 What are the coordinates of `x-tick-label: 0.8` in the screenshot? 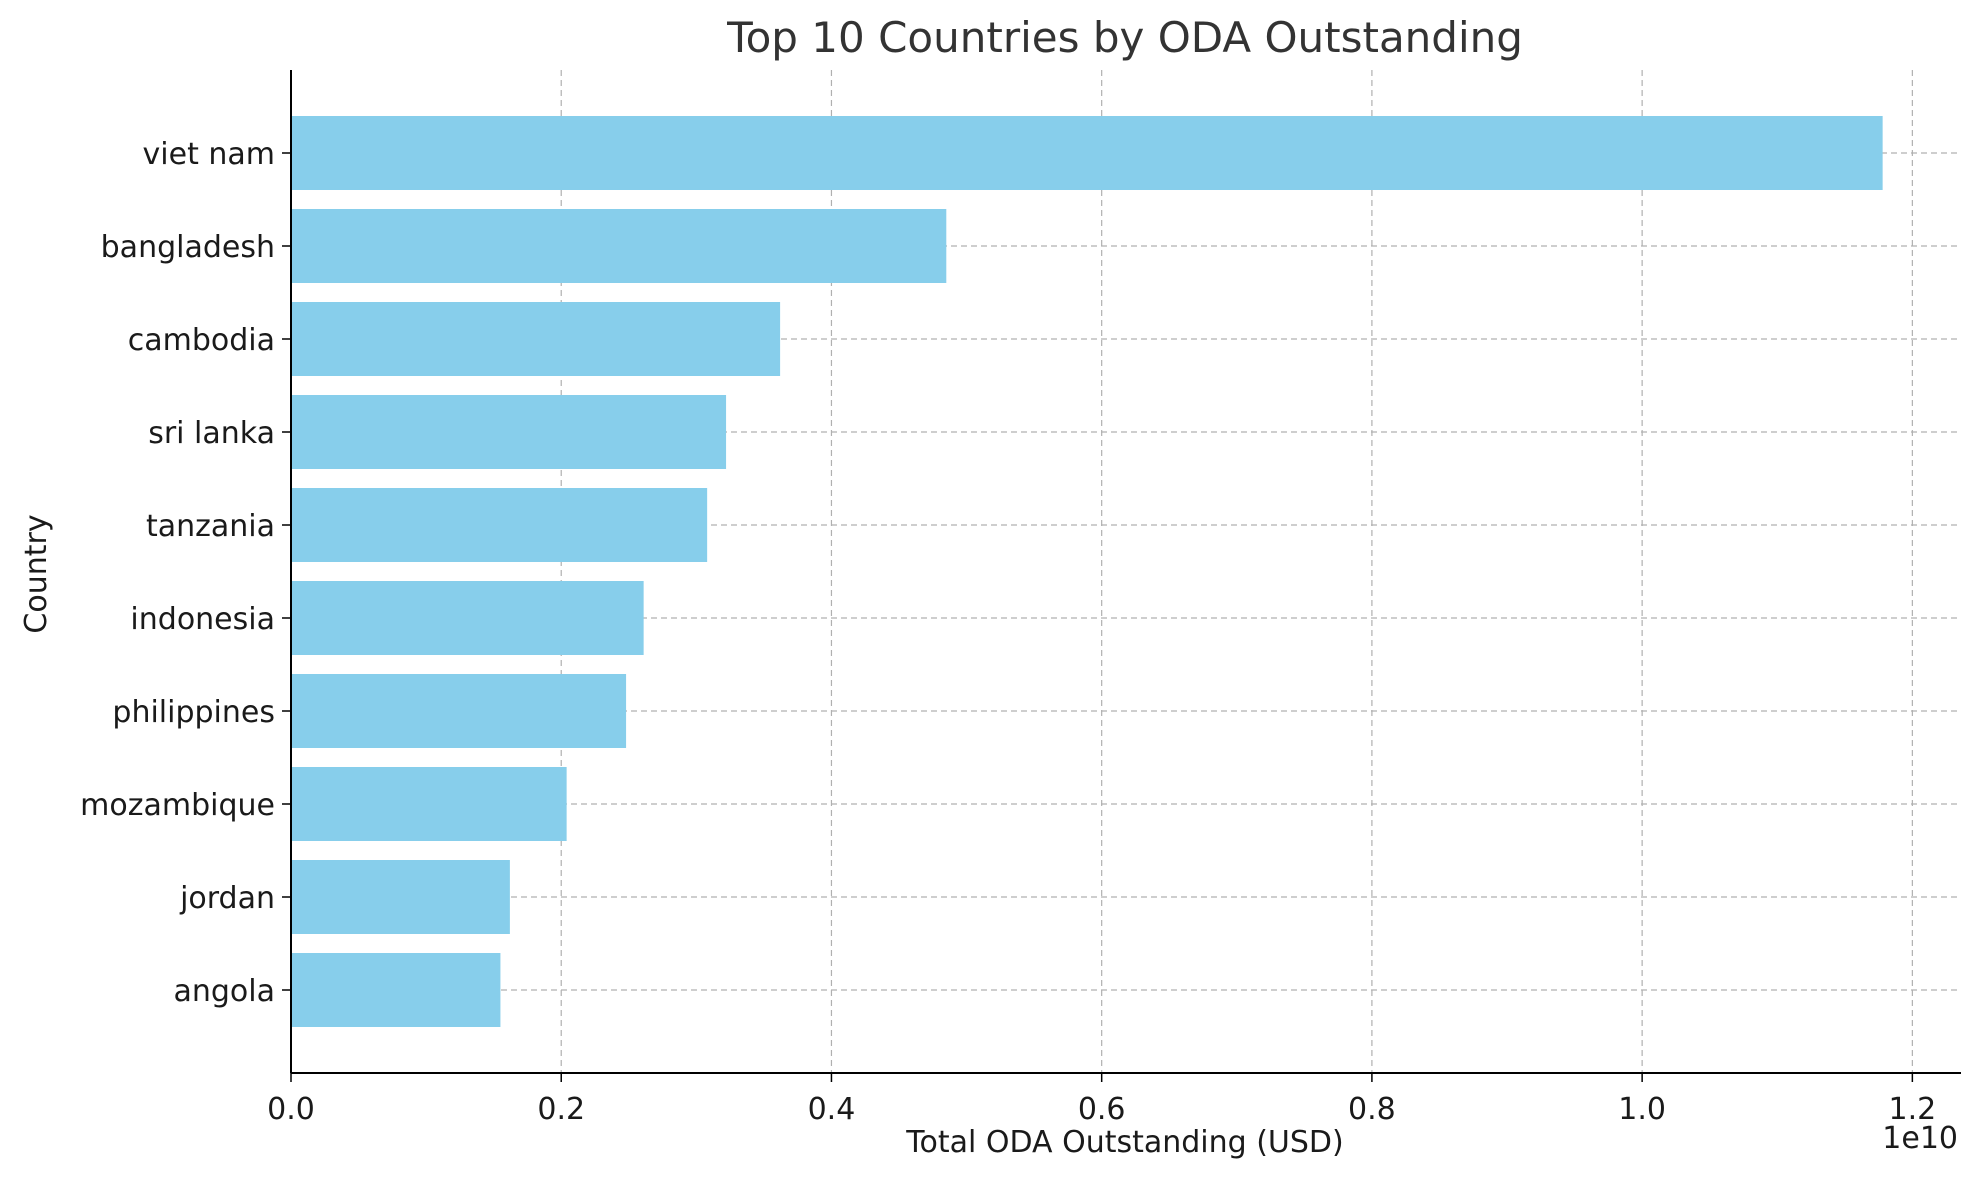 It's located at (1372, 1109).